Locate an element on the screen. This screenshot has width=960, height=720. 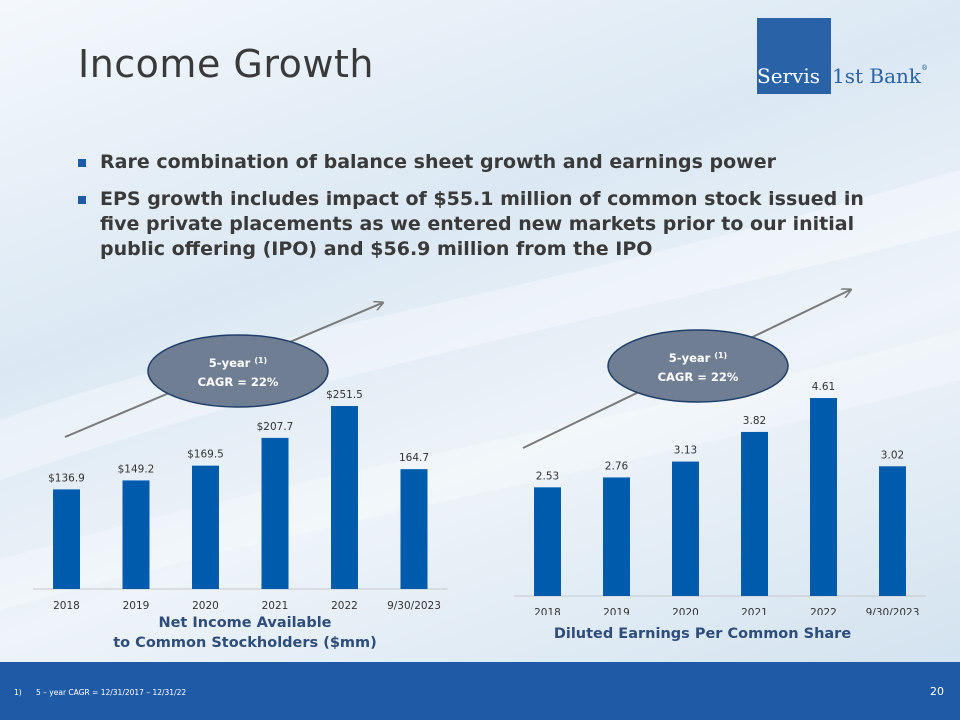
logo-part2-text: 1st Bank is located at coordinates (877, 76).